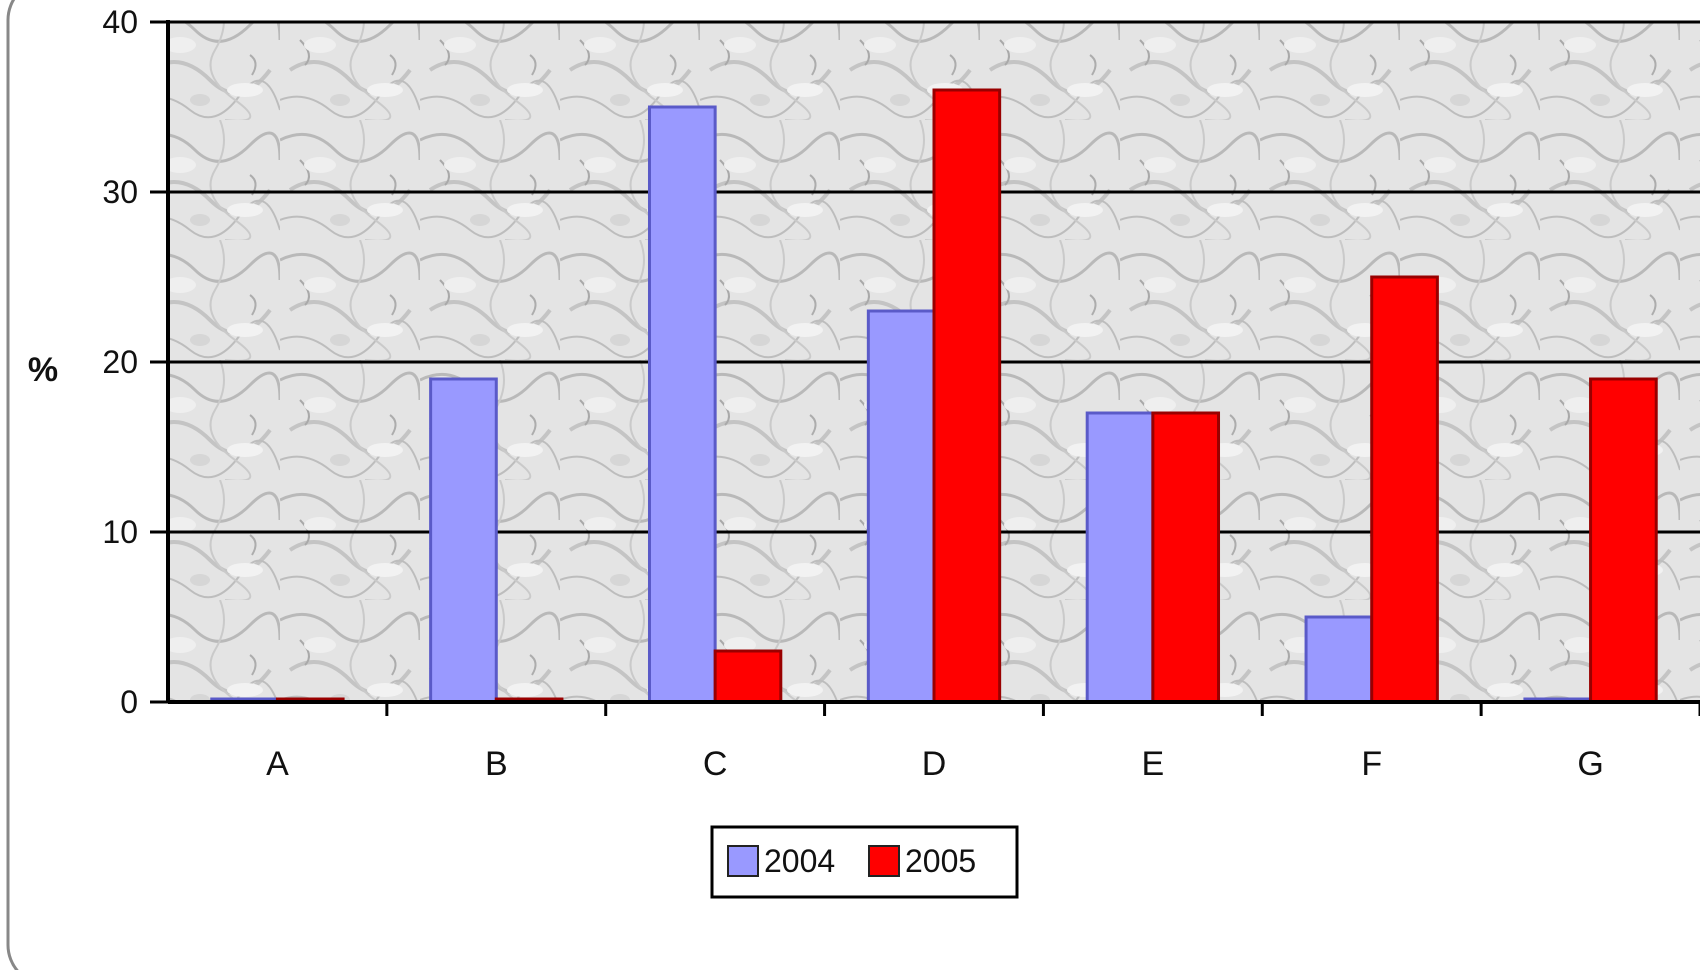 The height and width of the screenshot is (975, 1700). I want to click on legend-swatch-2005, so click(884, 861).